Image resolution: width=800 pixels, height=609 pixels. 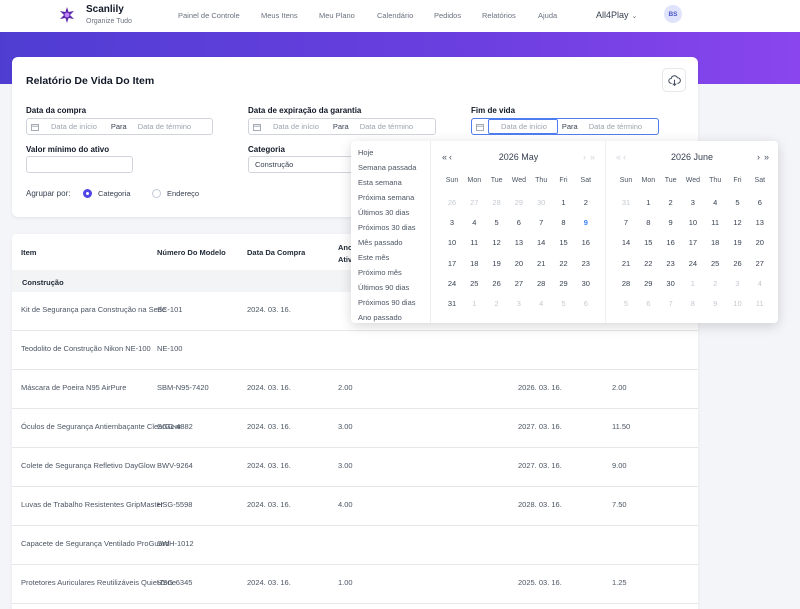 What do you see at coordinates (303, 164) in the screenshot?
I see `category-select: Construção` at bounding box center [303, 164].